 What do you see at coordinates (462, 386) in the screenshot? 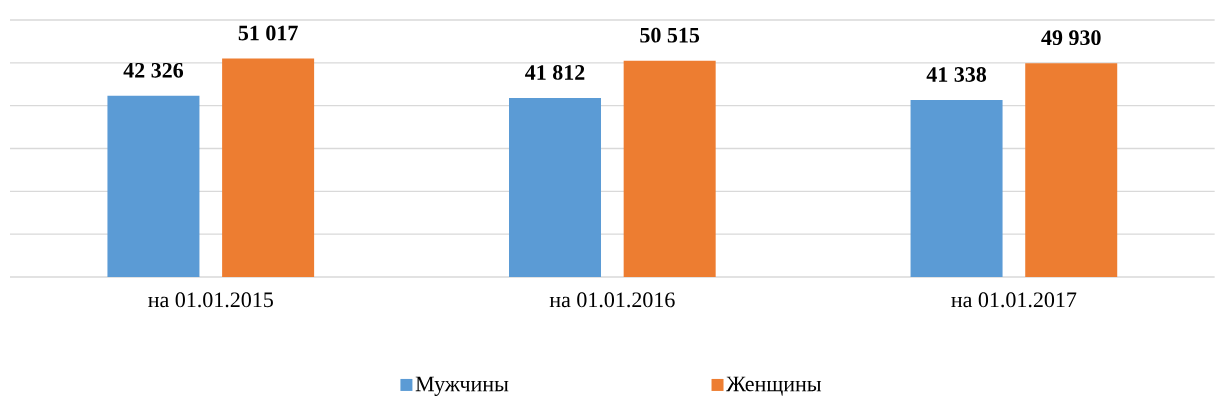
I see `legend-label: Мужчины` at bounding box center [462, 386].